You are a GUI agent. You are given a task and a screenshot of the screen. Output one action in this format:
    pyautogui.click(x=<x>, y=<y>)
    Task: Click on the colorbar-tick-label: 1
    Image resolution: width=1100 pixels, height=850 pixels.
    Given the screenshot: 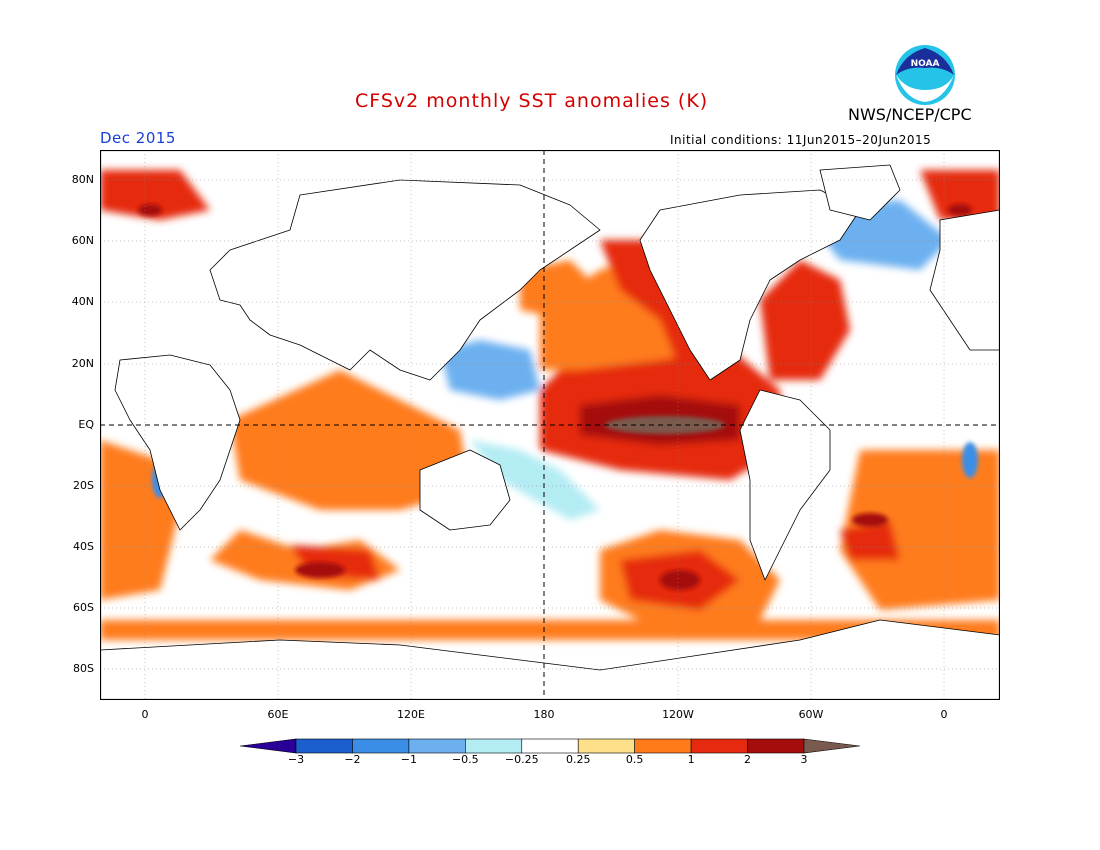 What is the action you would take?
    pyautogui.click(x=691, y=759)
    